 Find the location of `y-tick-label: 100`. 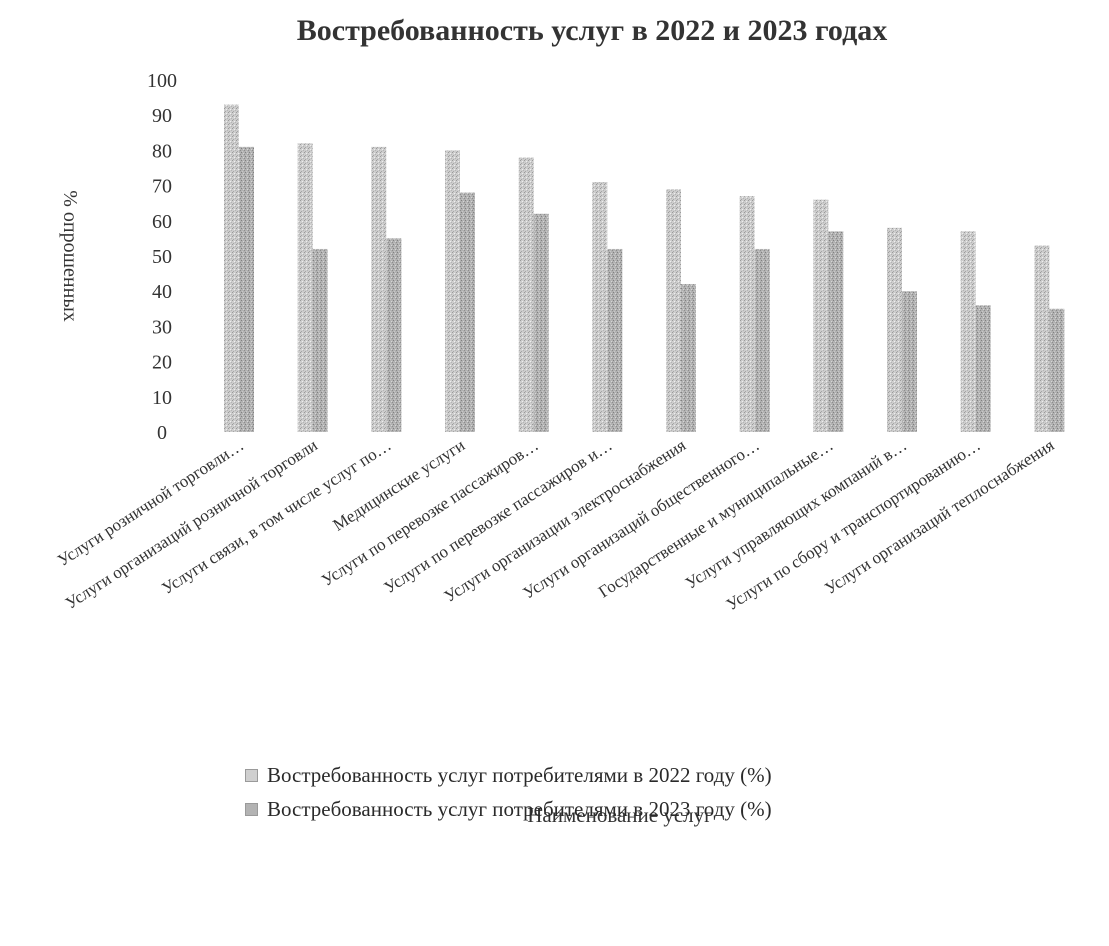

y-tick-label: 100 is located at coordinates (162, 81).